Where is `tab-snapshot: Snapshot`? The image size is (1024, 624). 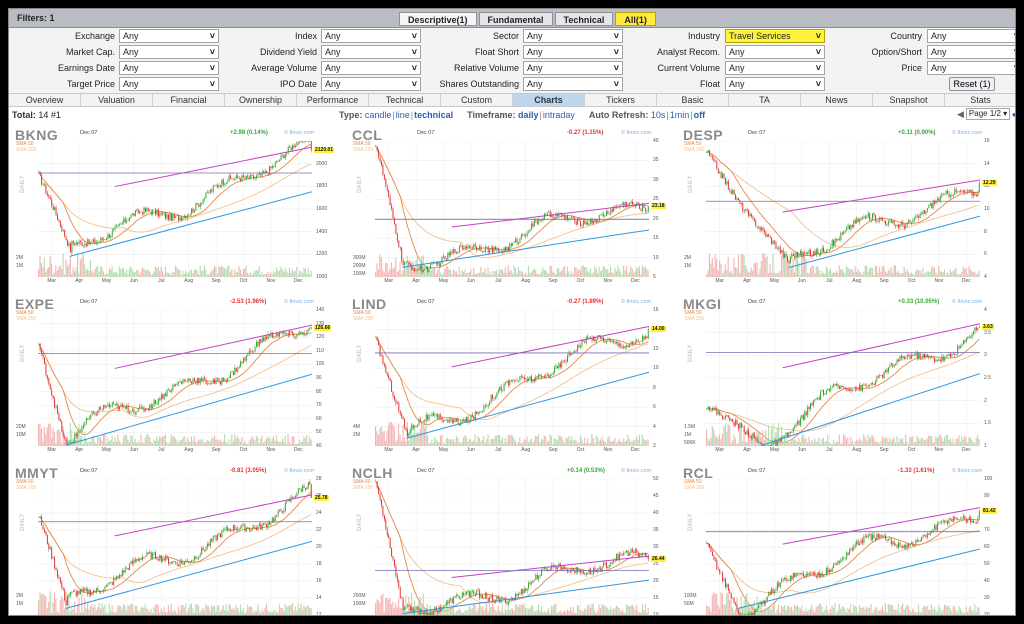
tab-snapshot: Snapshot is located at coordinates (909, 100).